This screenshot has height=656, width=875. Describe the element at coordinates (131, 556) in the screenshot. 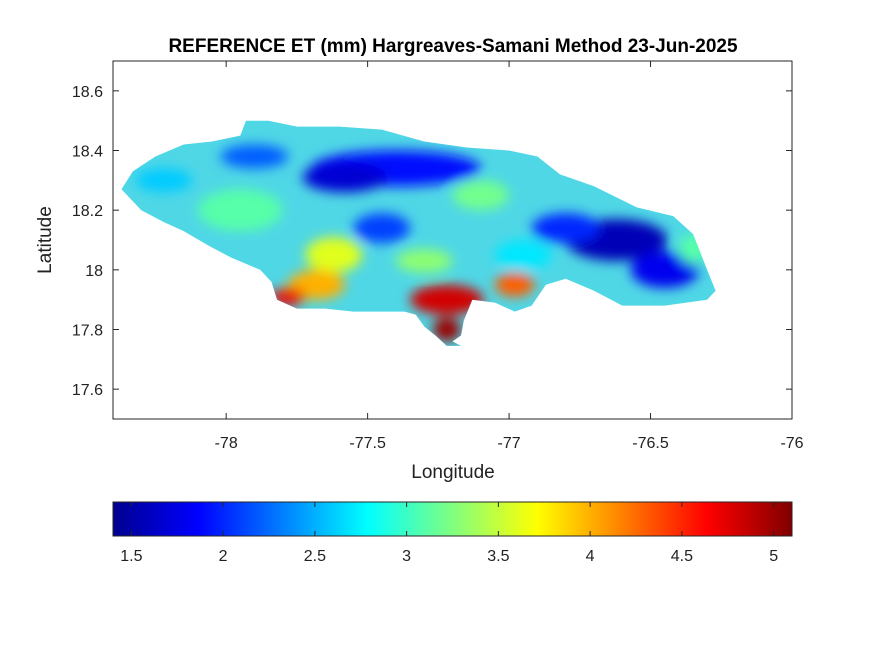

I see `colorbar-tick-label: 1.5` at that location.